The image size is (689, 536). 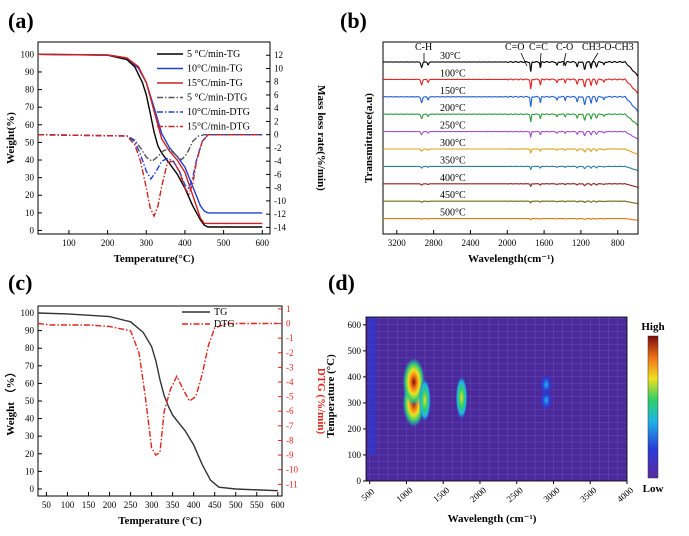 What do you see at coordinates (453, 143) in the screenshot?
I see `panel-b-temperature-label: 300°C` at bounding box center [453, 143].